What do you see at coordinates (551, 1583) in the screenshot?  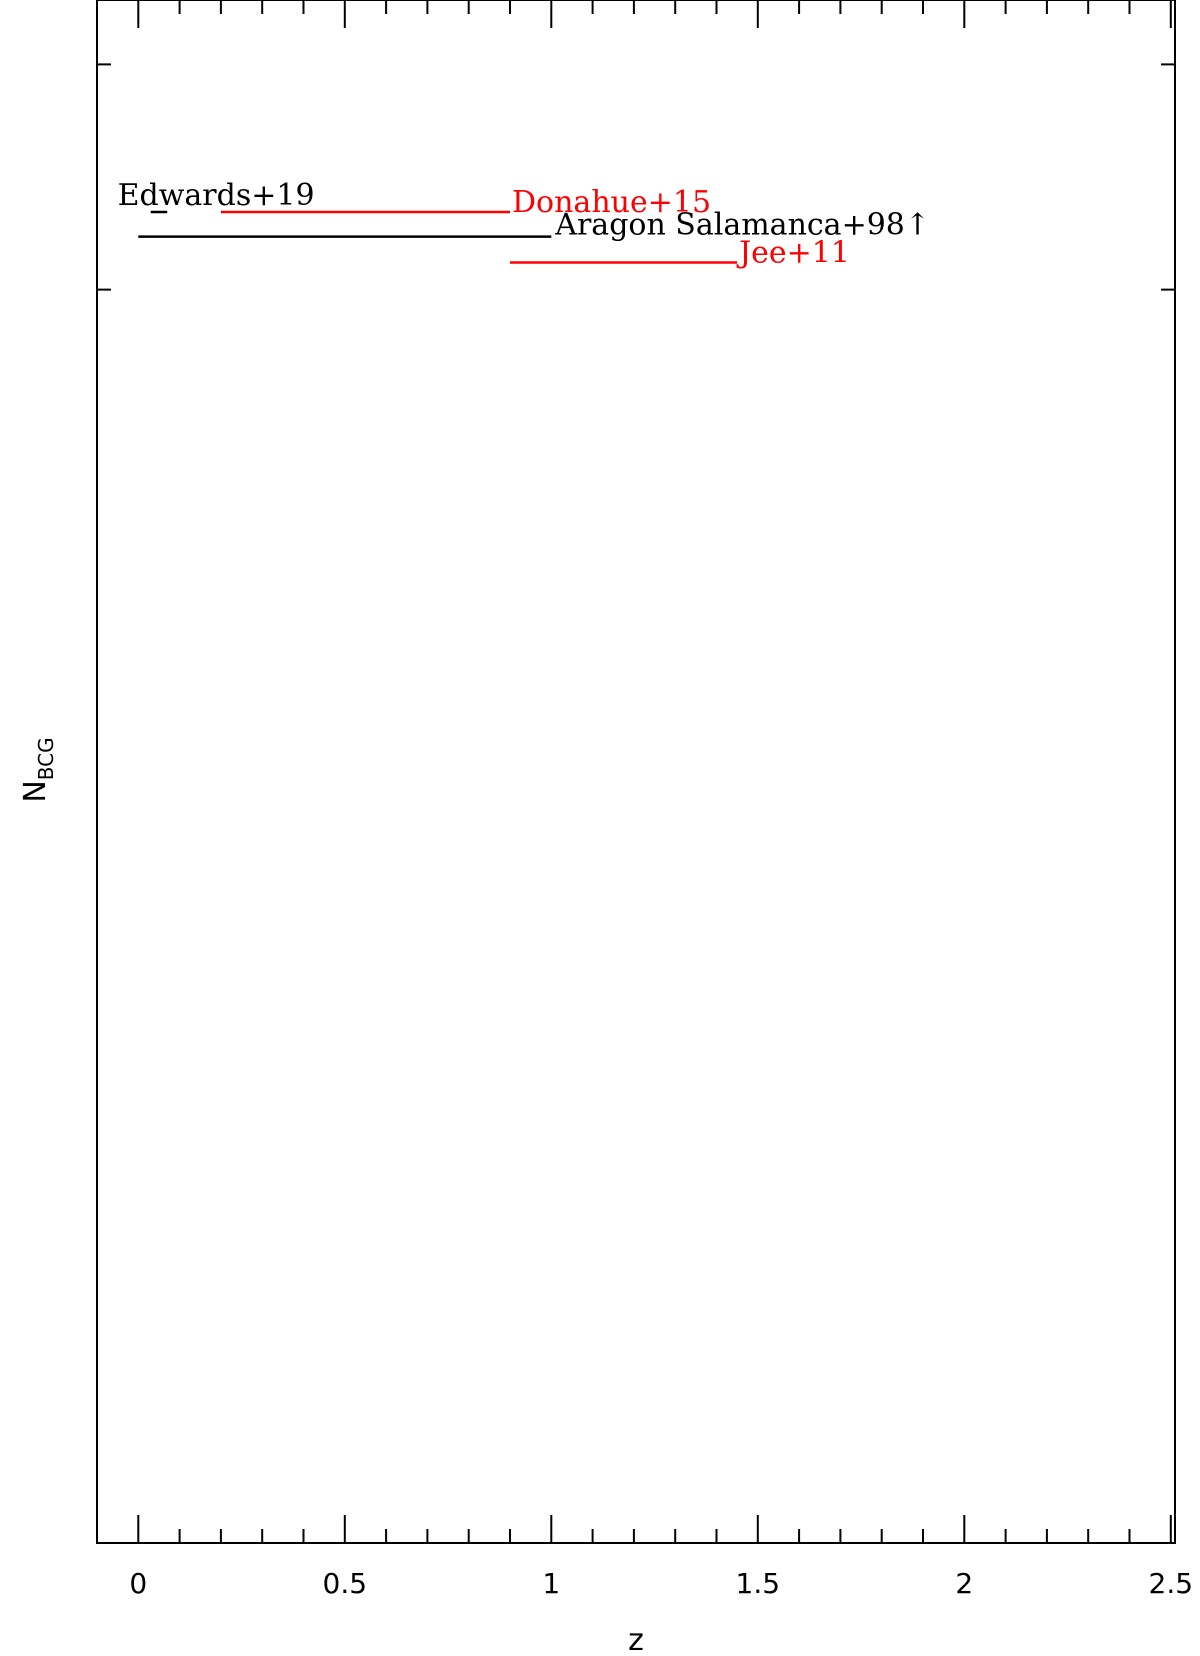 I see `x-tick-label: 1` at bounding box center [551, 1583].